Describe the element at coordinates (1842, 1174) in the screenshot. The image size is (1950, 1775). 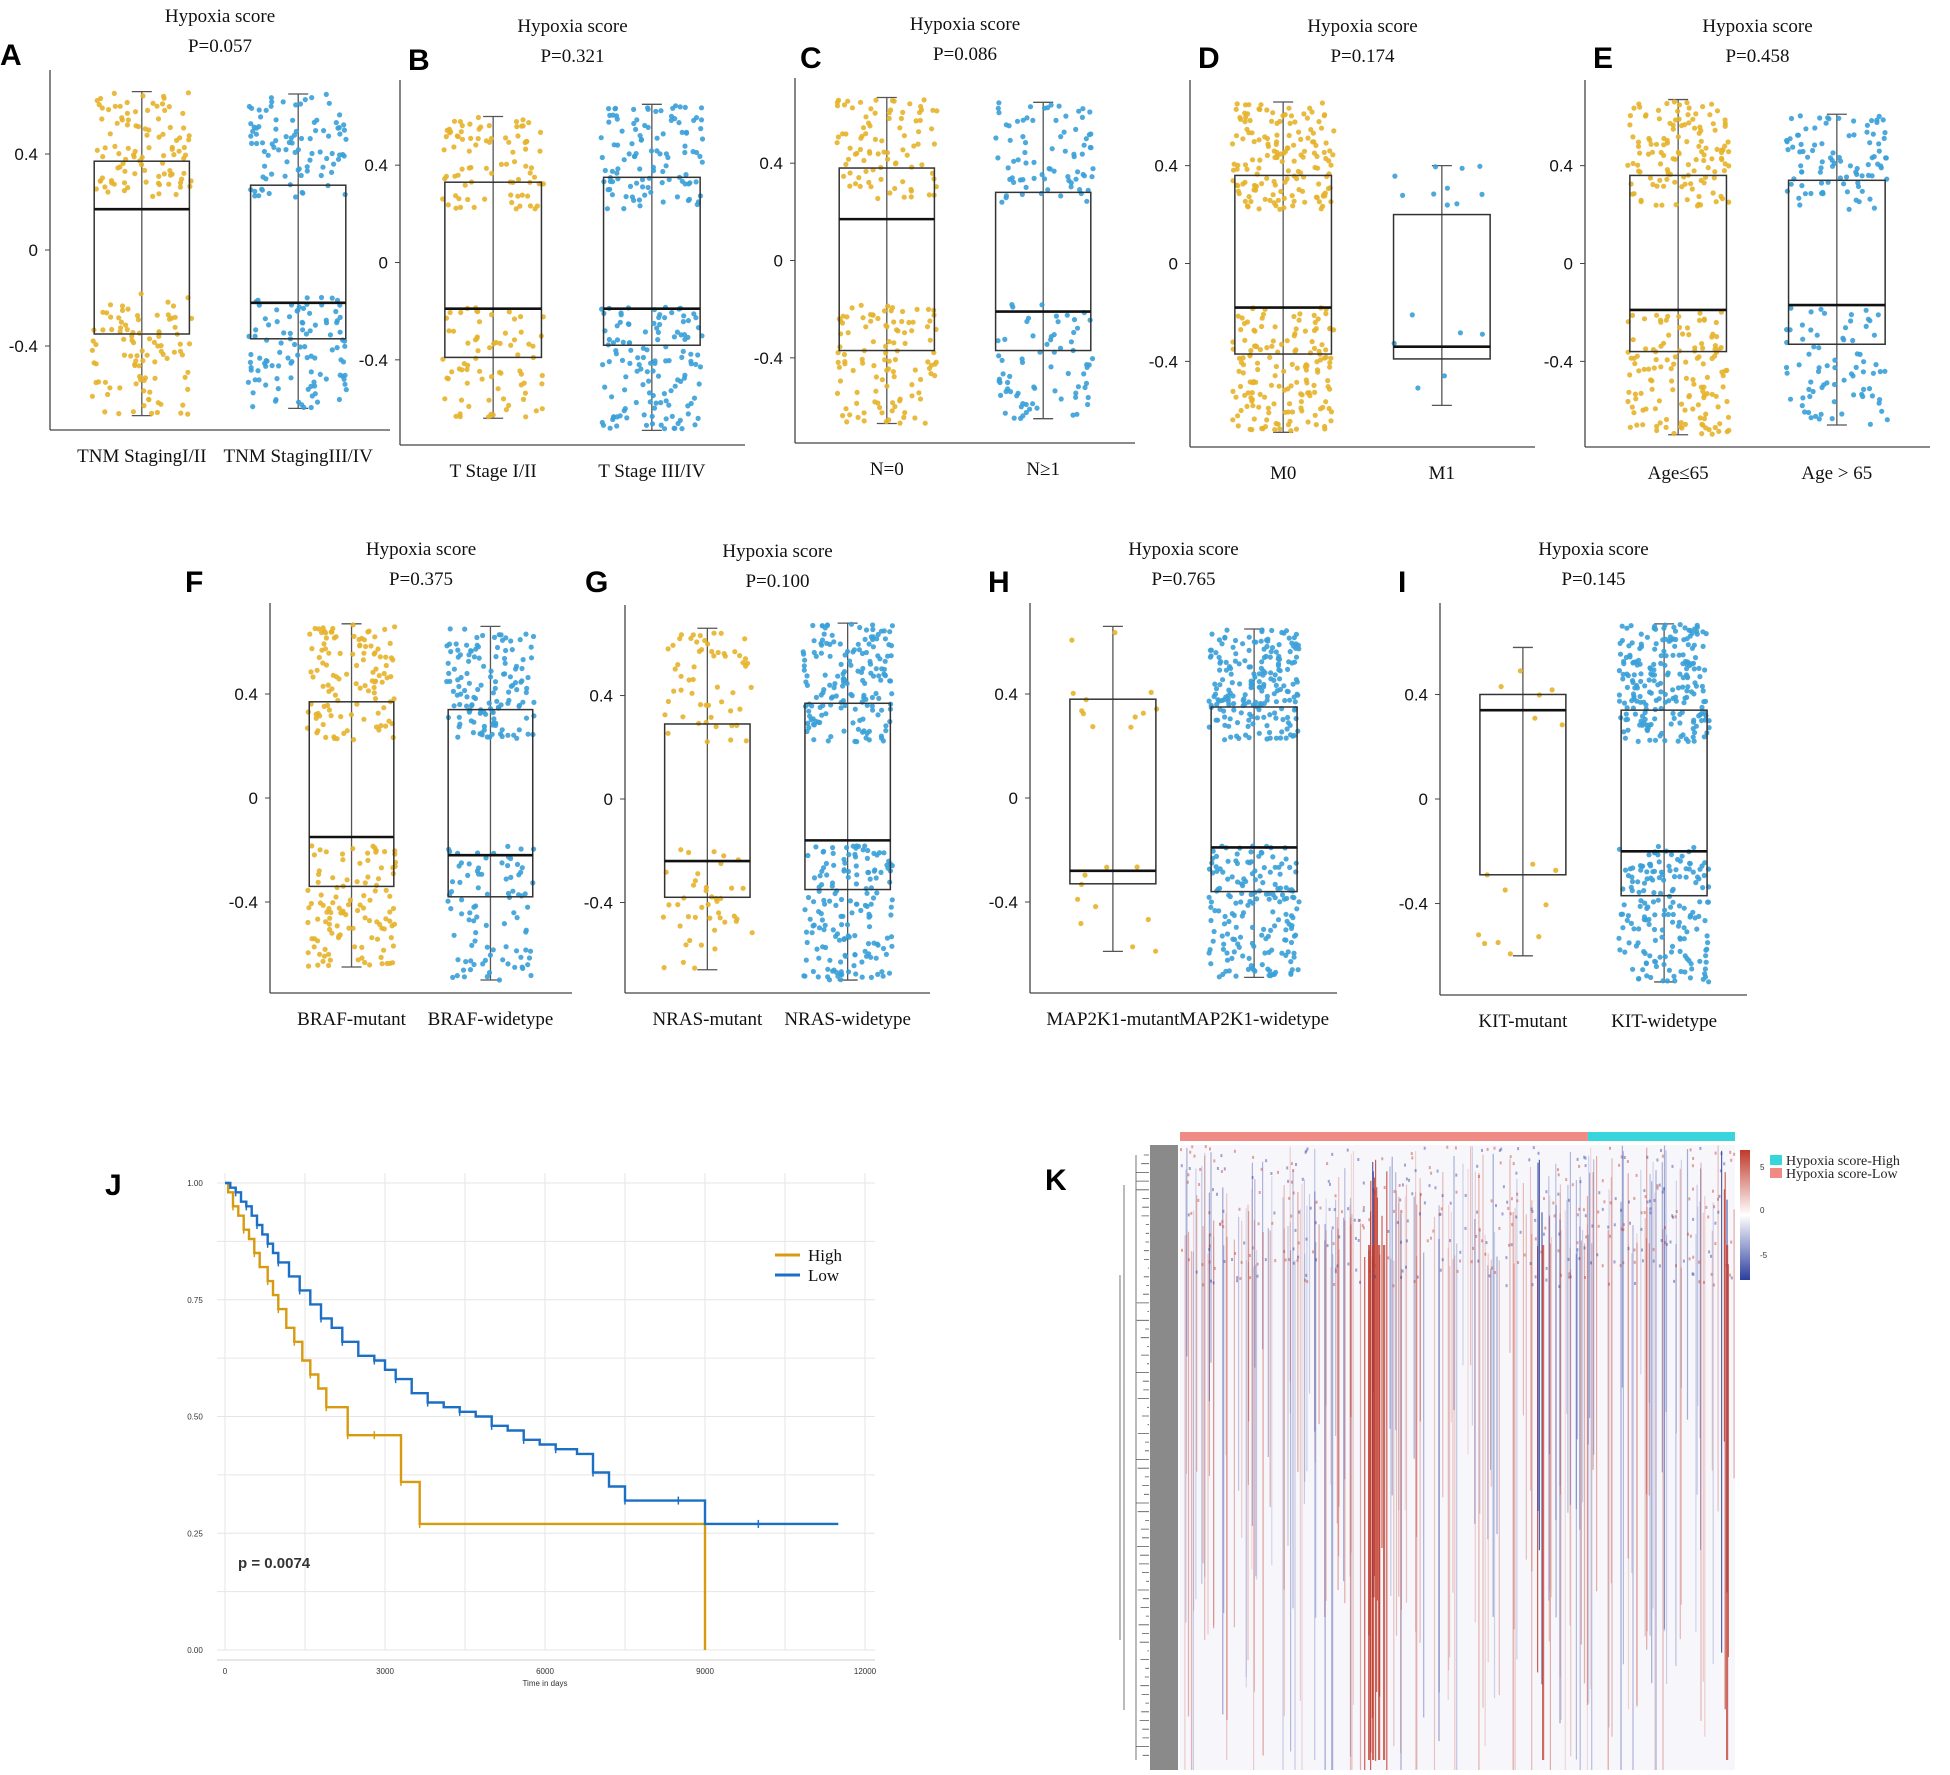
I see `legend-label-low: Hypoxia score-Low` at that location.